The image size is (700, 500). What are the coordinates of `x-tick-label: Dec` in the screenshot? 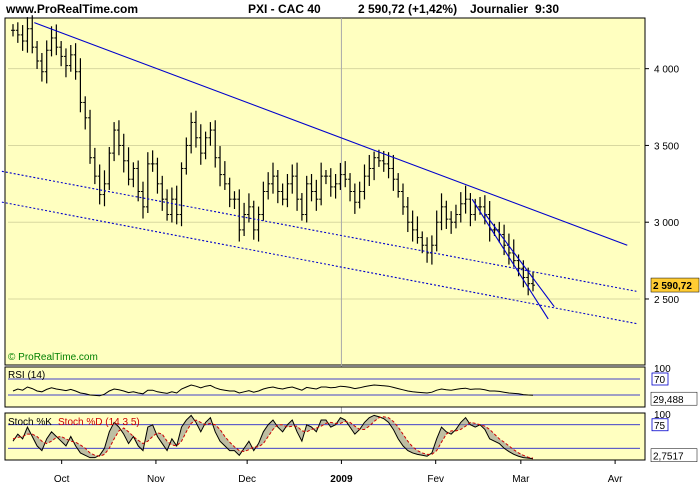 It's located at (247, 479).